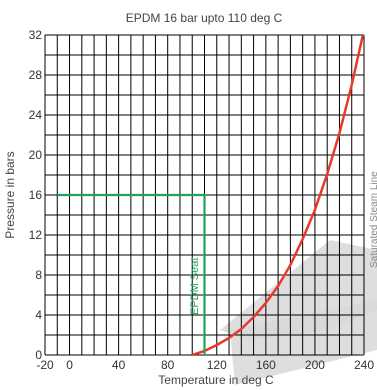 The image size is (377, 390). Describe the element at coordinates (204, 18) in the screenshot. I see `chart-title: EPDM 16 bar upto 110 deg C` at that location.